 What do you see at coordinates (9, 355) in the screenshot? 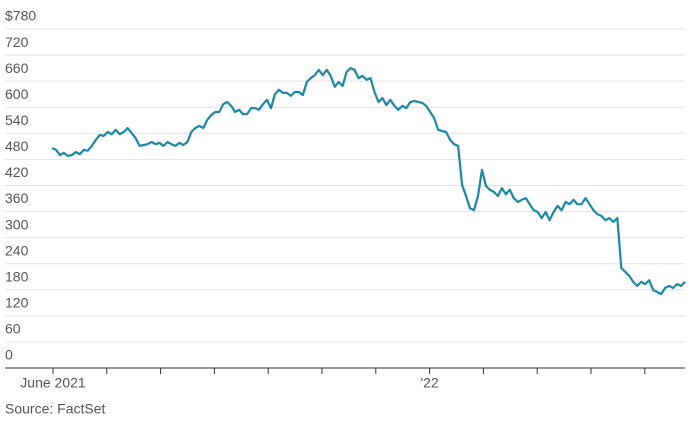
I see `y-tick-label: 0` at bounding box center [9, 355].